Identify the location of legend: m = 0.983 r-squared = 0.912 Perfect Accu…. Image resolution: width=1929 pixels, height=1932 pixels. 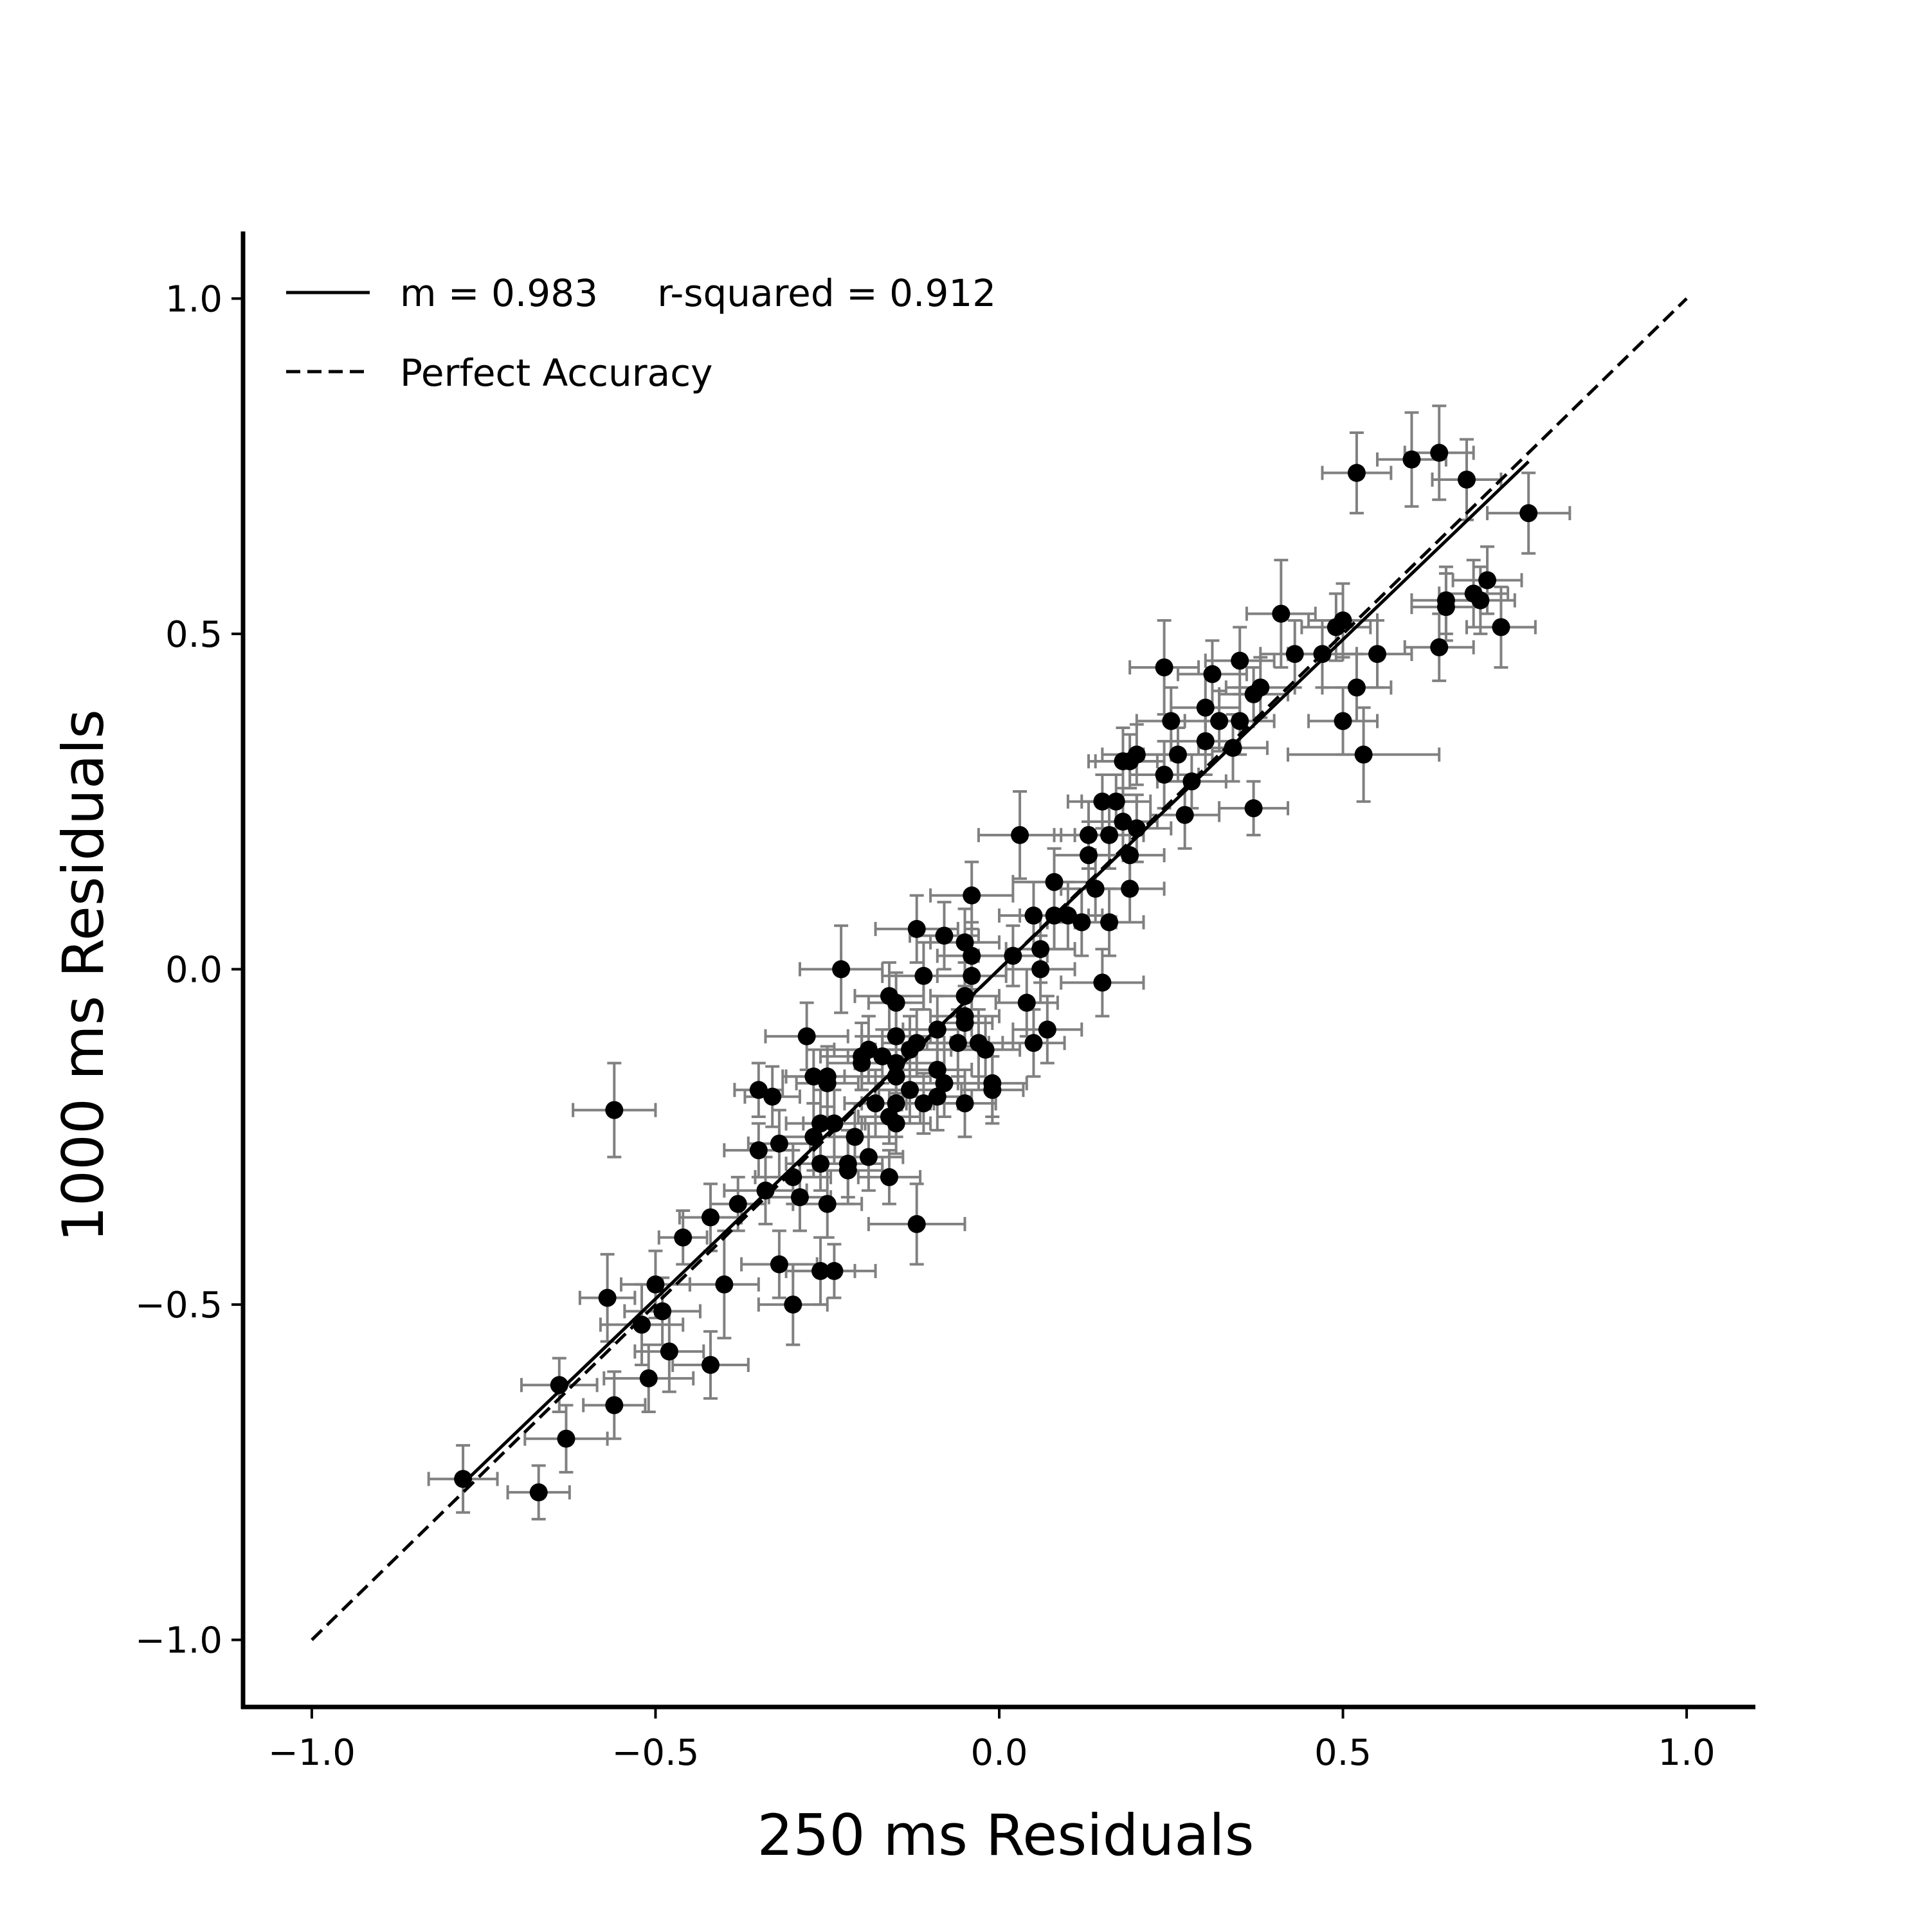
(641, 333).